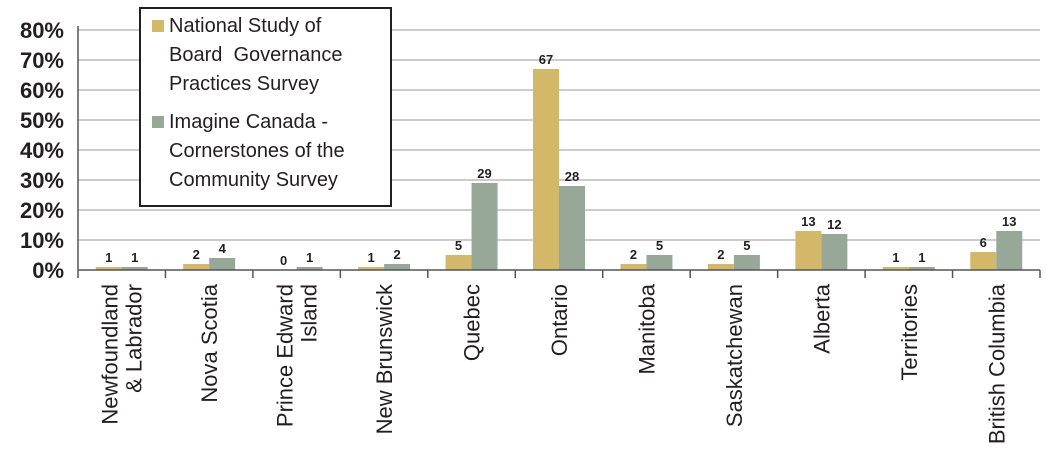  Describe the element at coordinates (257, 151) in the screenshot. I see `legend-label-line: Cornerstones of the` at that location.